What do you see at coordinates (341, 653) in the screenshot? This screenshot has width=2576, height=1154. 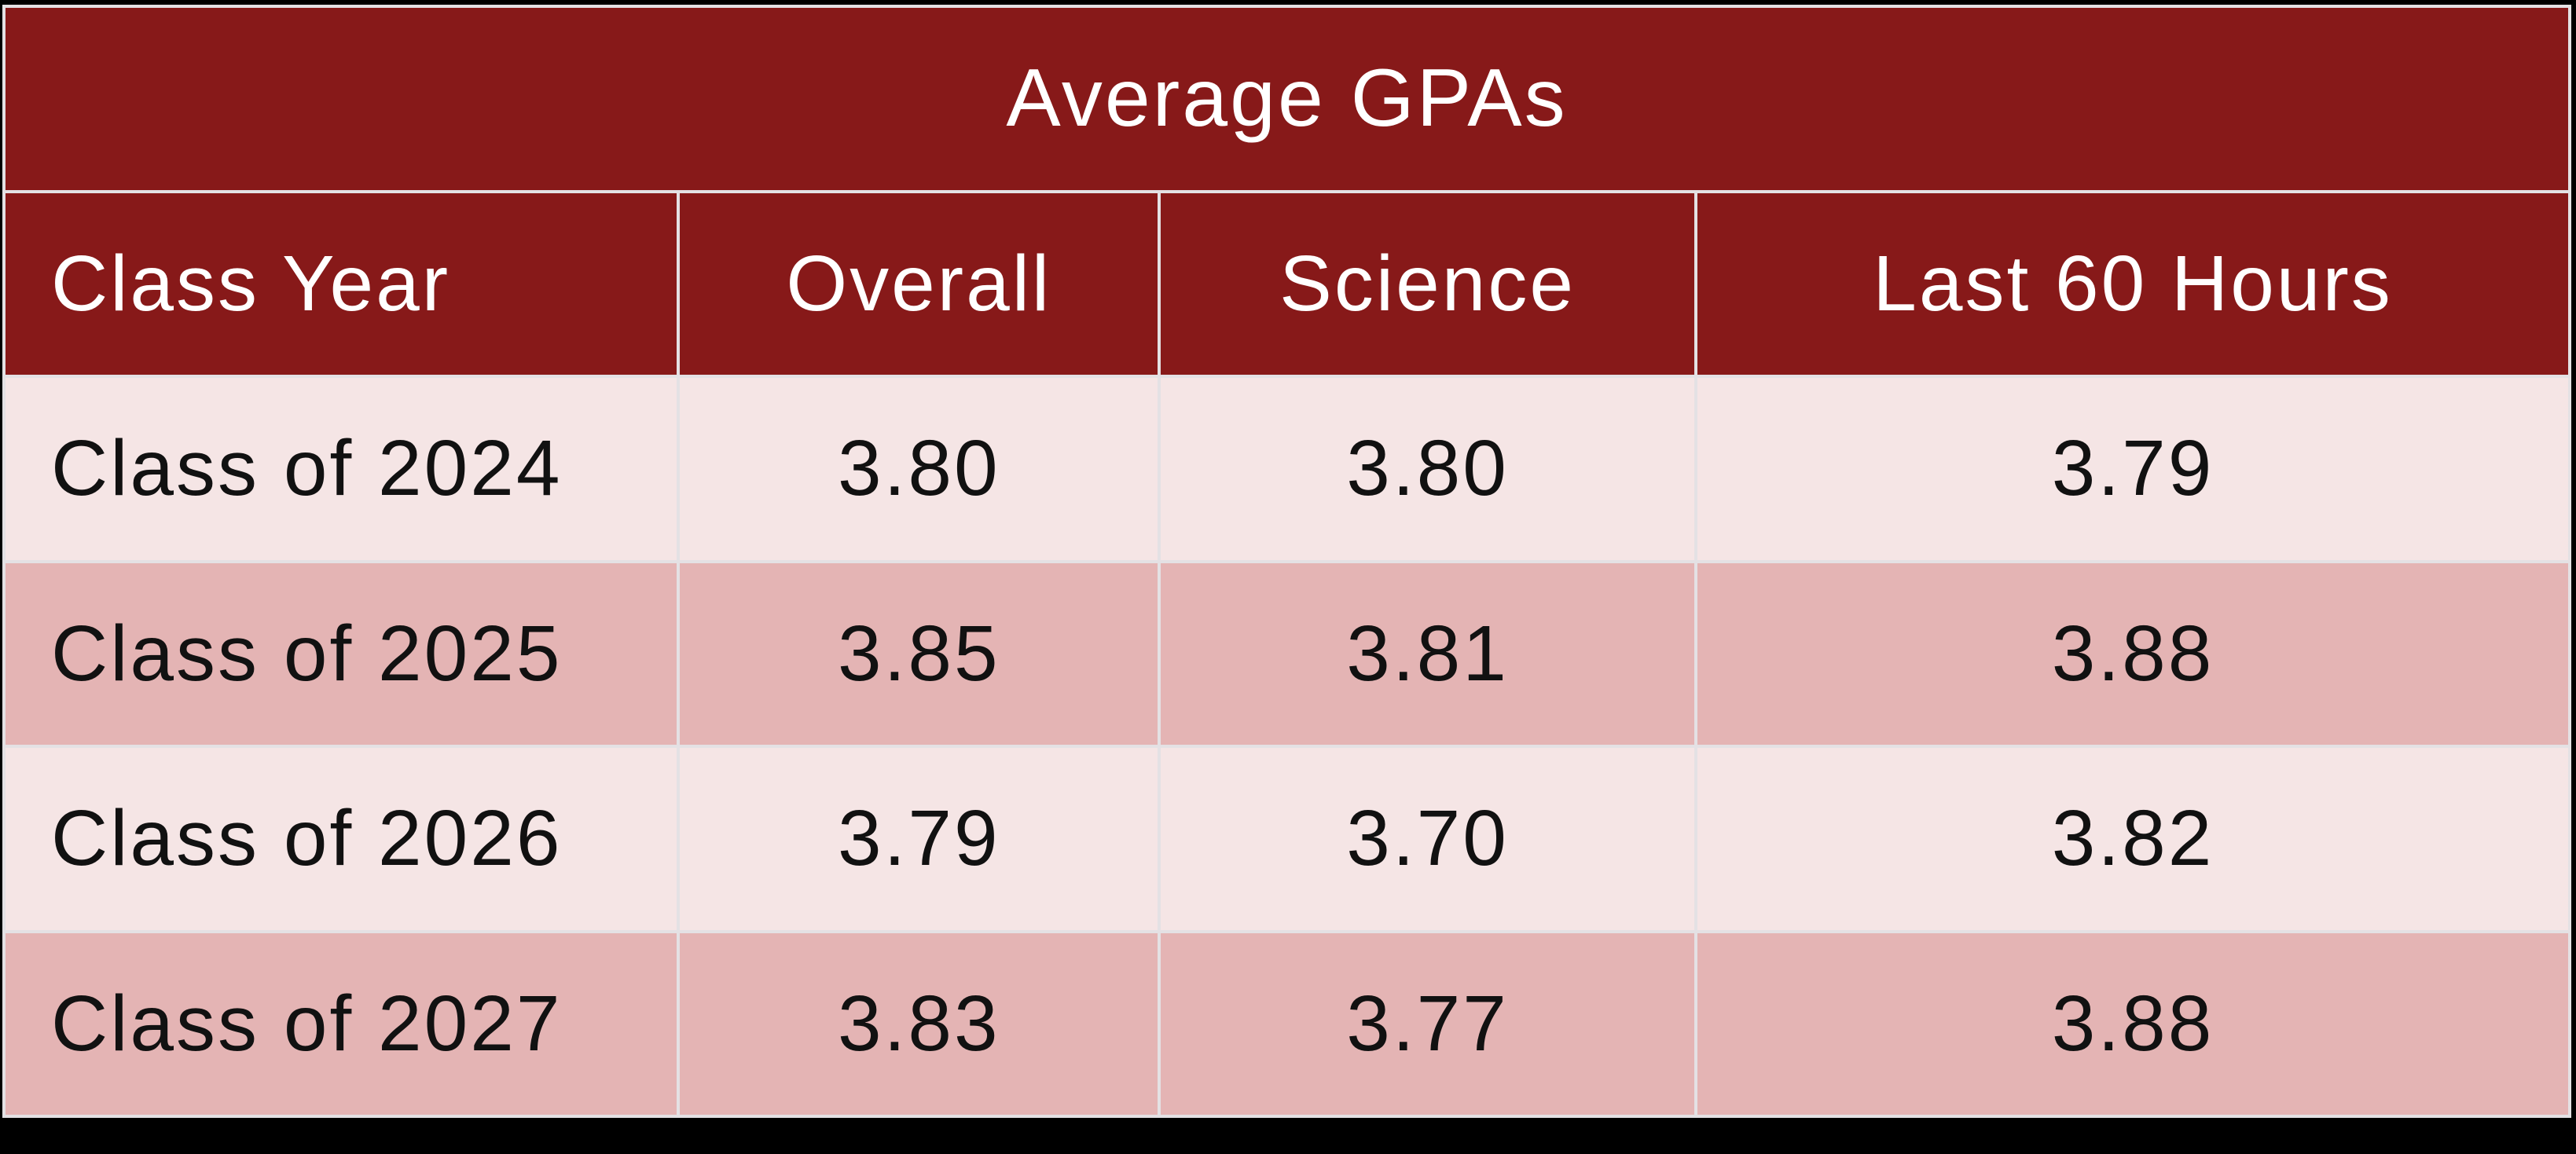 I see `row-label-class-of-2025: Class of 2025` at bounding box center [341, 653].